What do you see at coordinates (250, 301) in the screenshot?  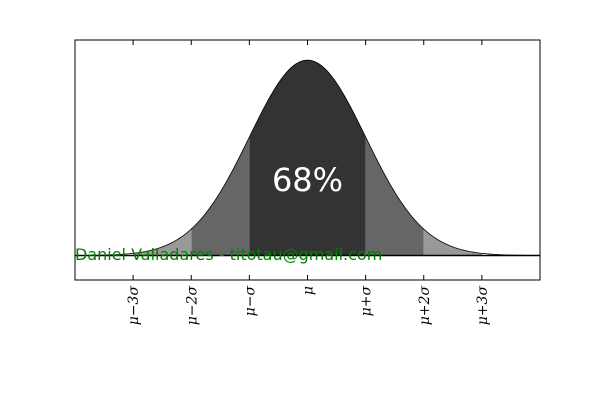 I see `x-tick-label-2: μ−σ` at bounding box center [250, 301].